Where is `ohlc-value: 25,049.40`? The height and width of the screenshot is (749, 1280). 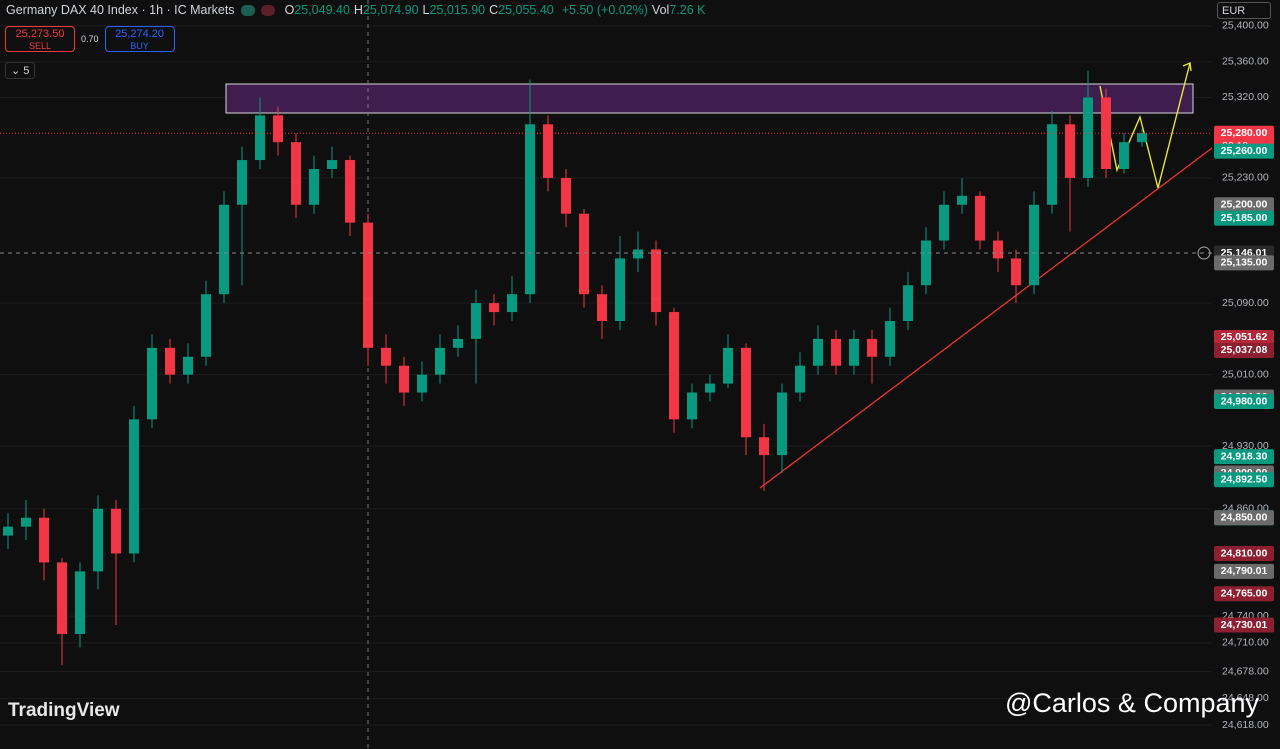 ohlc-value: 25,049.40 is located at coordinates (322, 10).